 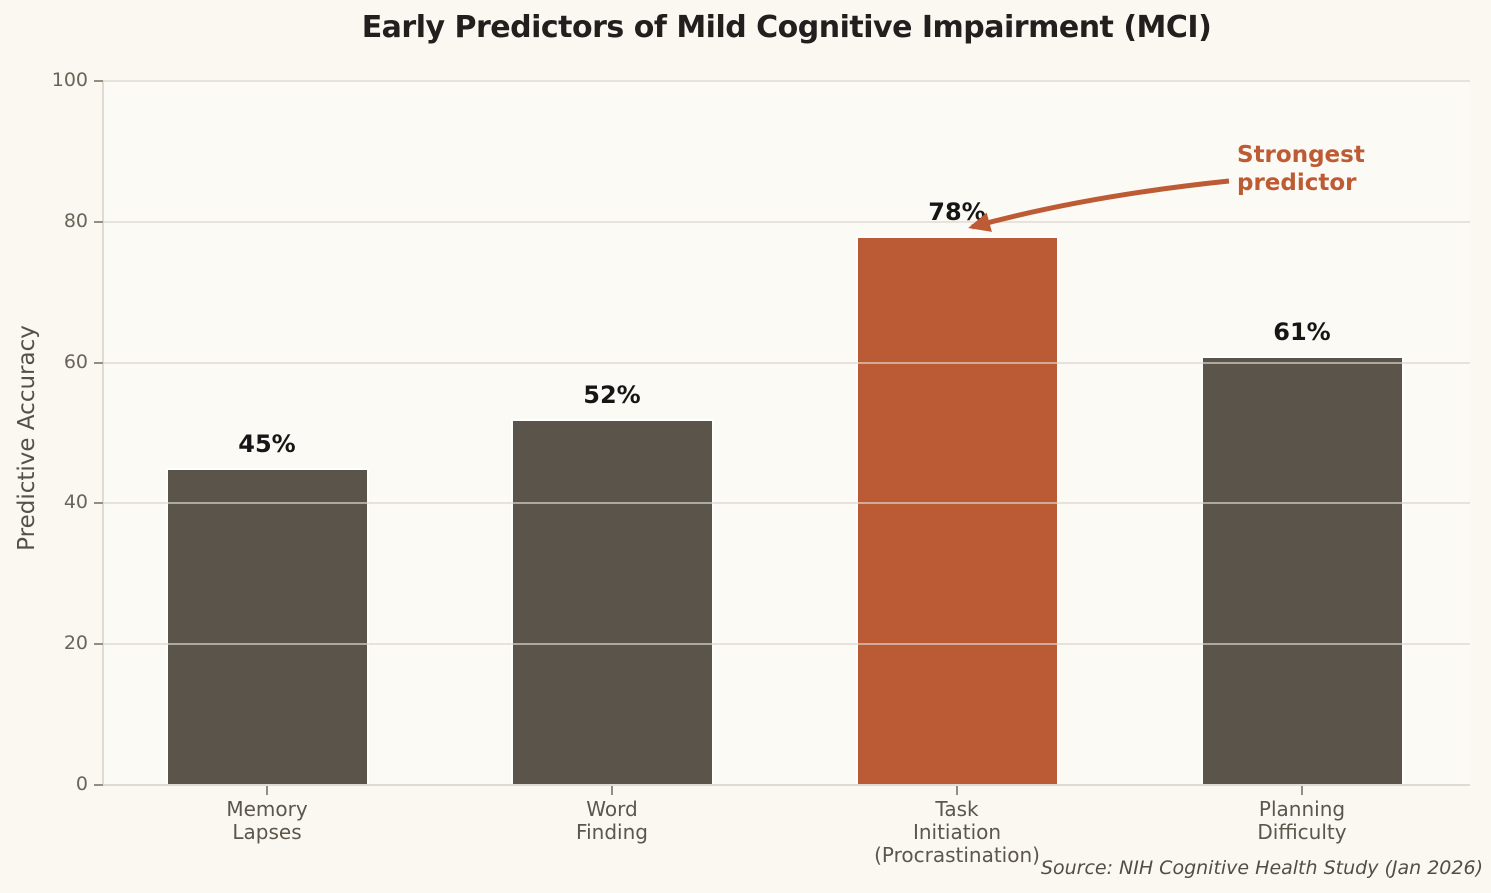 I want to click on y-axis-spine, so click(x=103, y=433).